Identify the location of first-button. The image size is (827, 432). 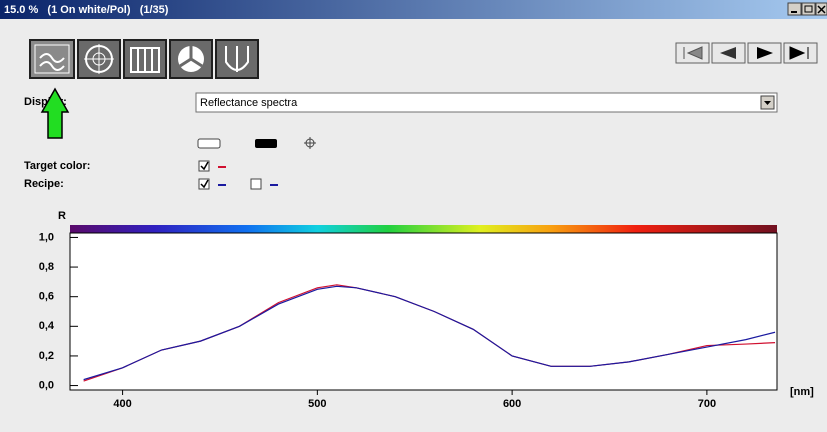
(692, 53).